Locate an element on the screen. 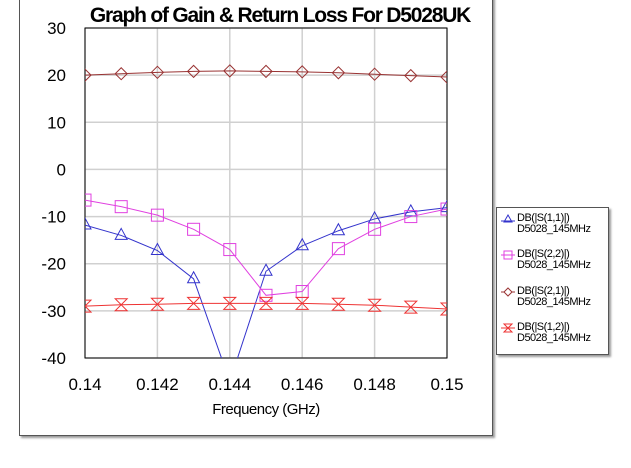 Image resolution: width=631 pixels, height=468 pixels. x-tick-label: 0.144 is located at coordinates (230, 384).